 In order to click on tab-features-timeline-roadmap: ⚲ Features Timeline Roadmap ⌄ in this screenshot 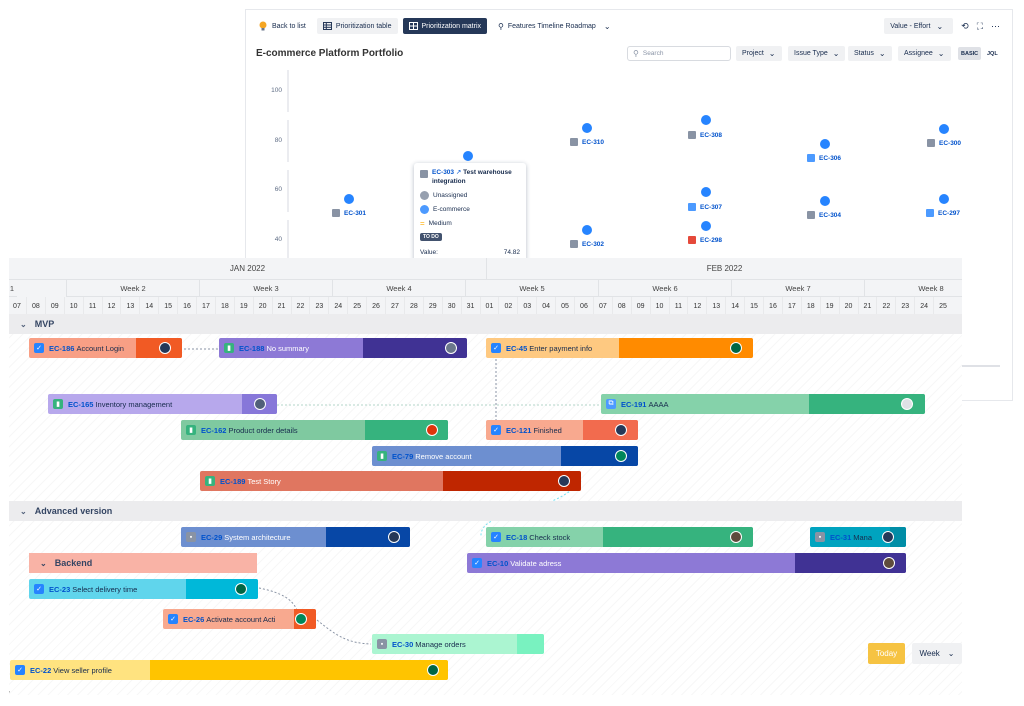, I will do `click(556, 26)`.